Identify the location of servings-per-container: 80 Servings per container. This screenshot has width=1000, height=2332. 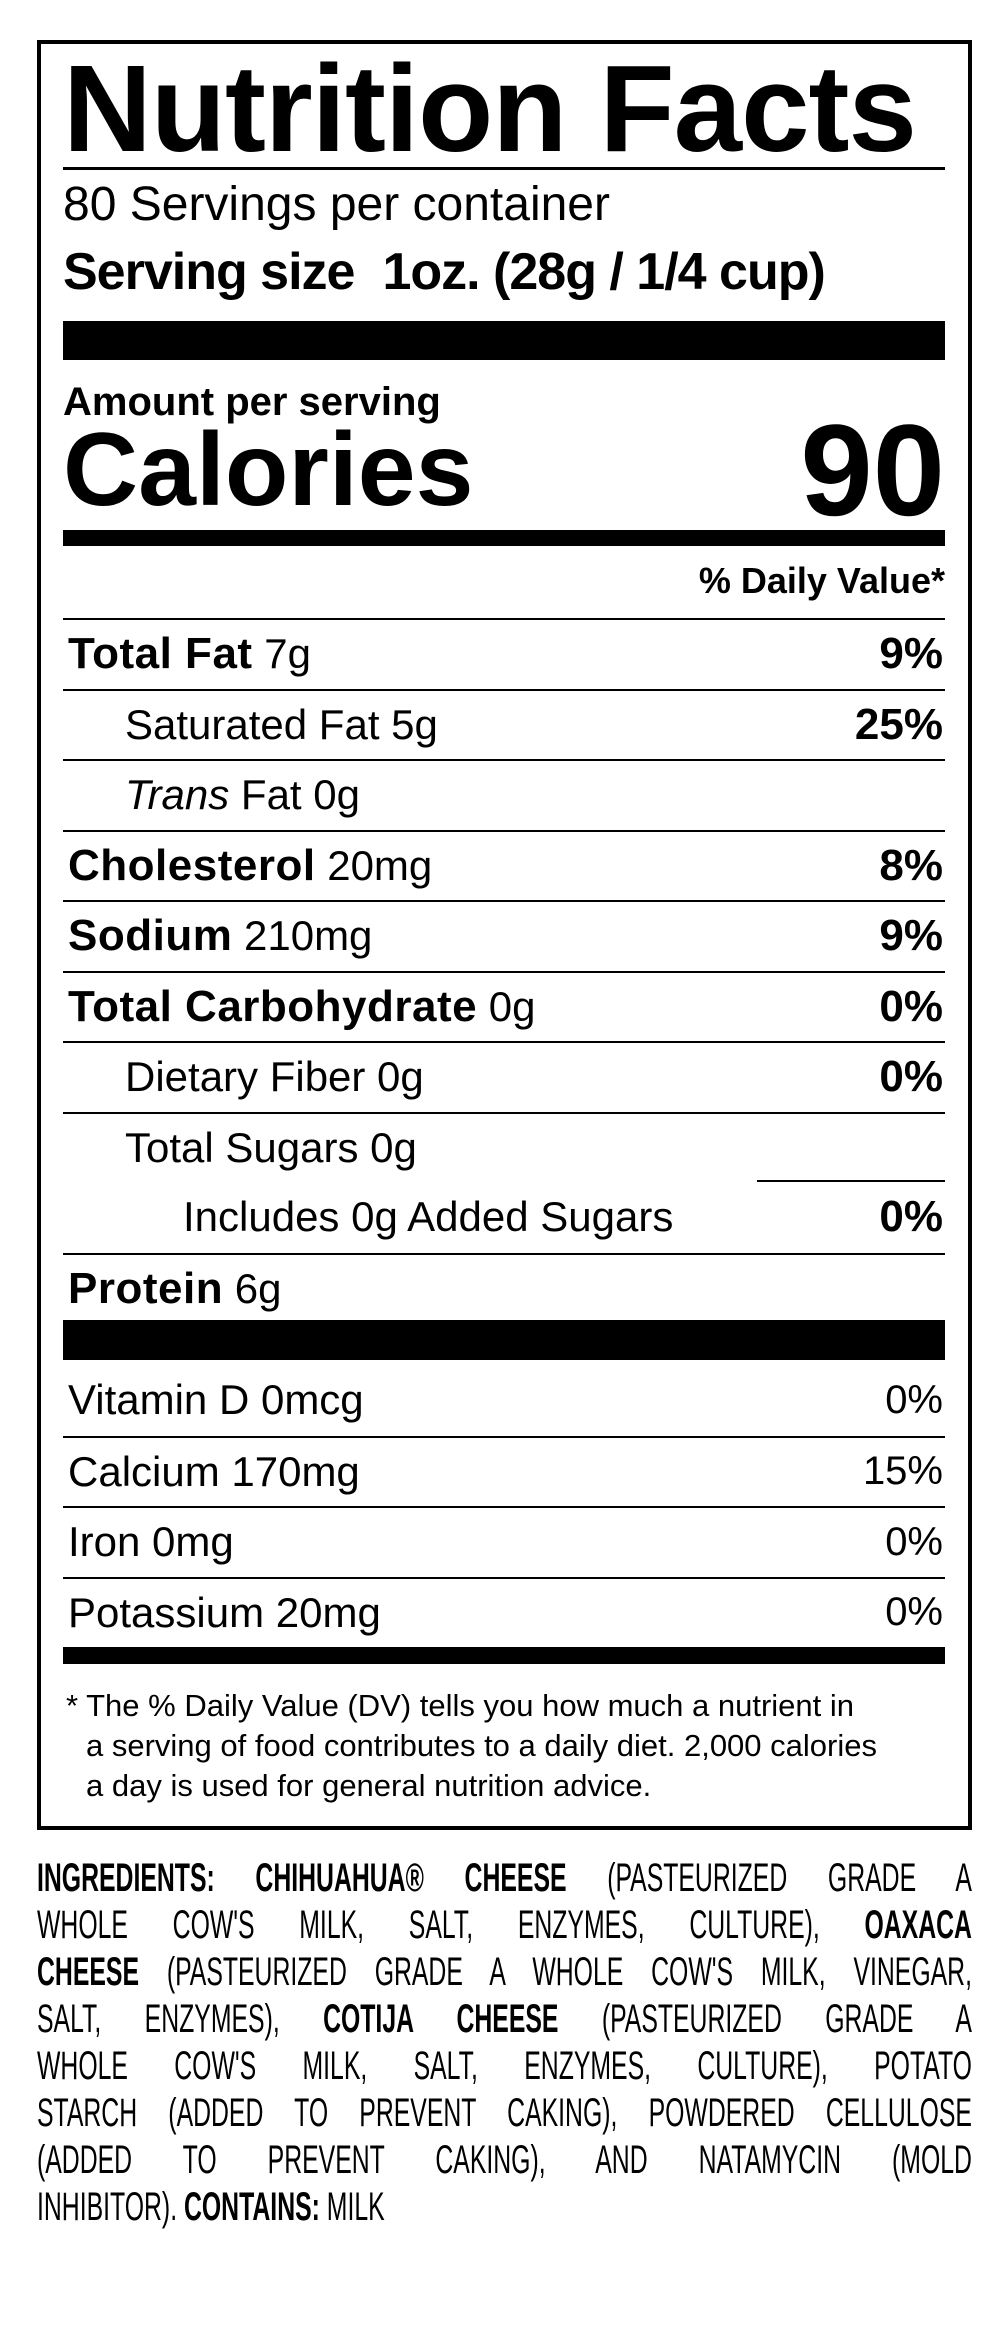
(336, 204).